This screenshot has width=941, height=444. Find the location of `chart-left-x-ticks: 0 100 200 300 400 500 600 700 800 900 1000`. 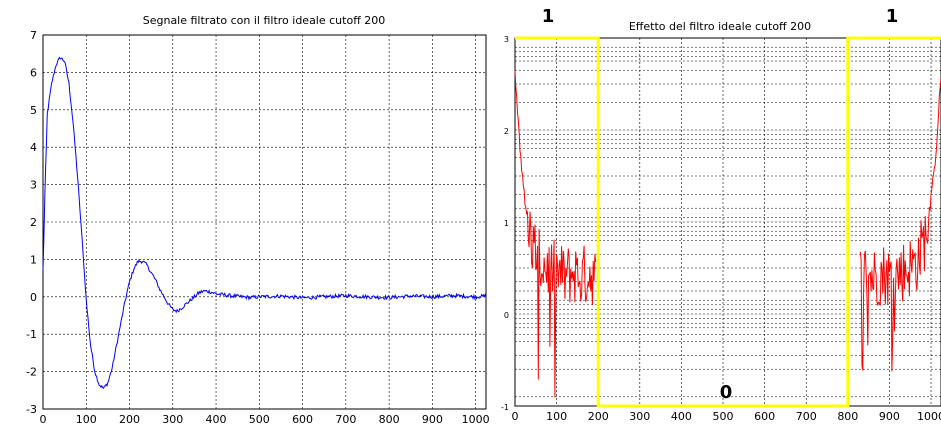

chart-left-x-ticks: 0 100 200 300 400 500 600 700 800 900 1000 is located at coordinates (265, 419).